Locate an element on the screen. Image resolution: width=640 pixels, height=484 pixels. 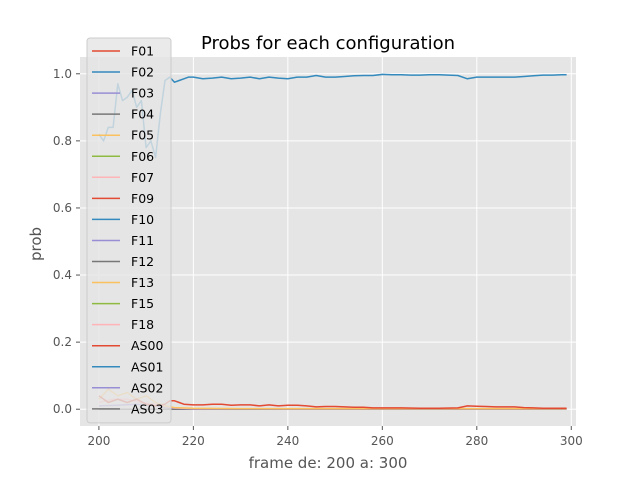
legend-box is located at coordinates (129, 230).